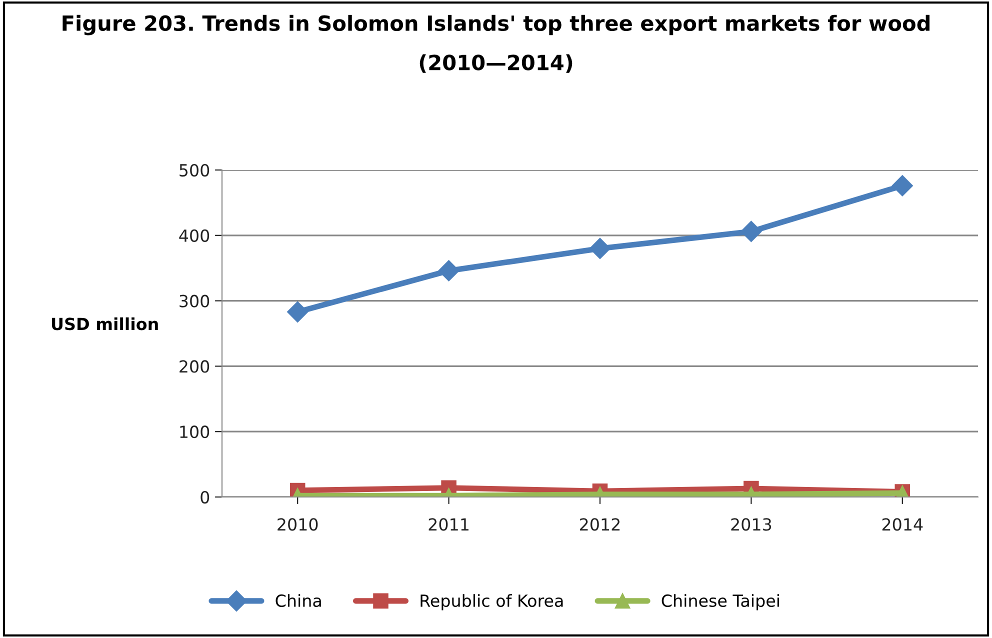 The height and width of the screenshot is (638, 992). What do you see at coordinates (751, 524) in the screenshot?
I see `x-tick-label: 2013` at bounding box center [751, 524].